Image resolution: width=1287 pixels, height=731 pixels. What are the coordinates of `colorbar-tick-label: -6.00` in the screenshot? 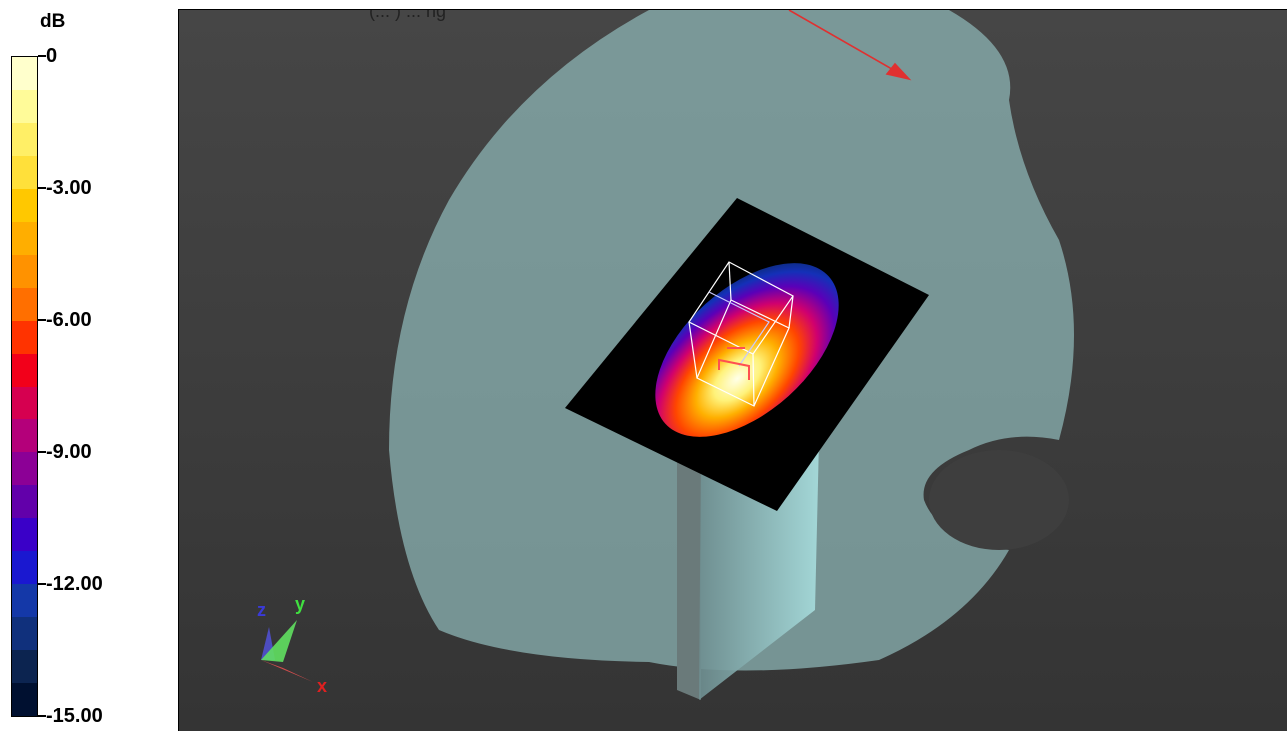 It's located at (69, 320).